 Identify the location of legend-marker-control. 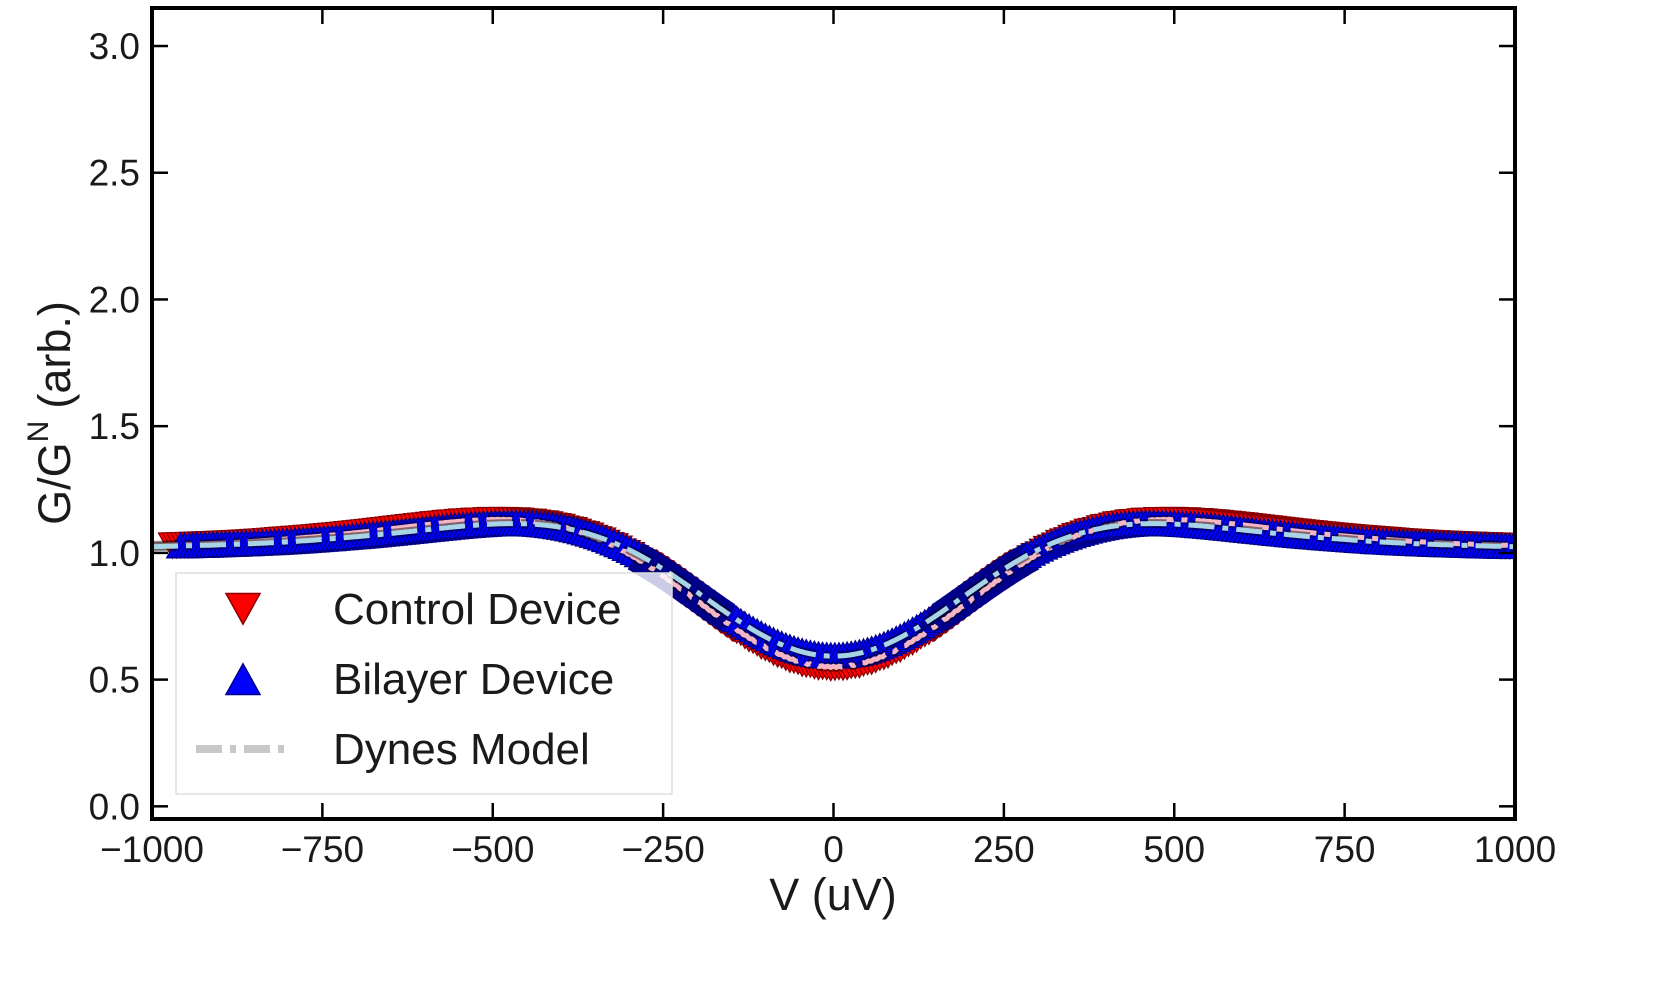
(243, 609).